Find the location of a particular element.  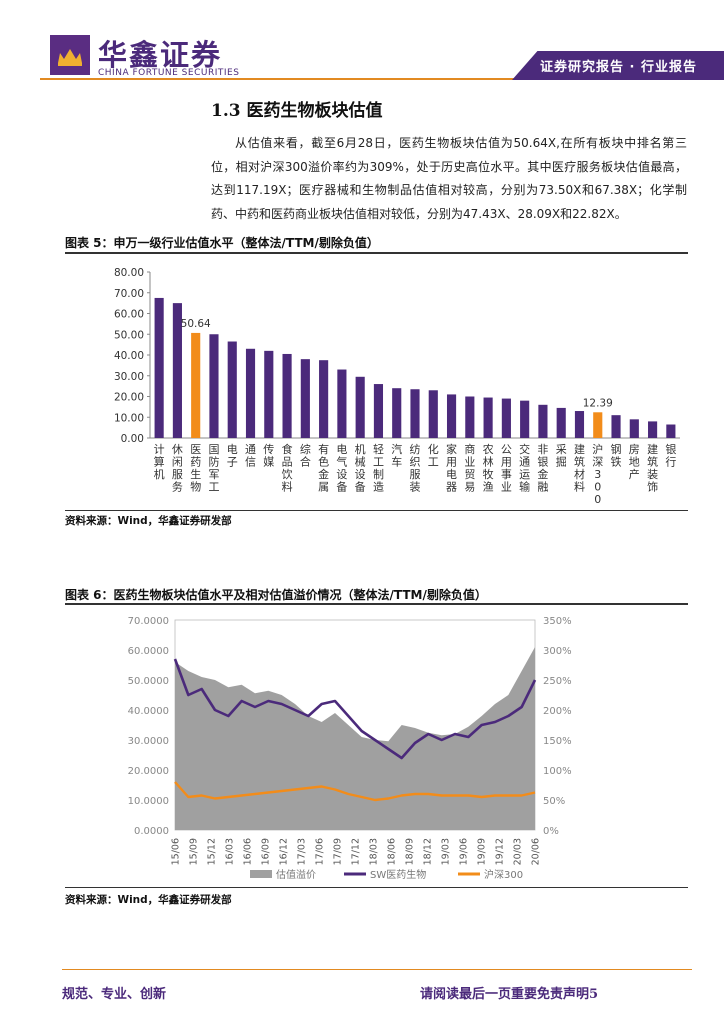

x-tick-label: 19/03 is located at coordinates (445, 851).